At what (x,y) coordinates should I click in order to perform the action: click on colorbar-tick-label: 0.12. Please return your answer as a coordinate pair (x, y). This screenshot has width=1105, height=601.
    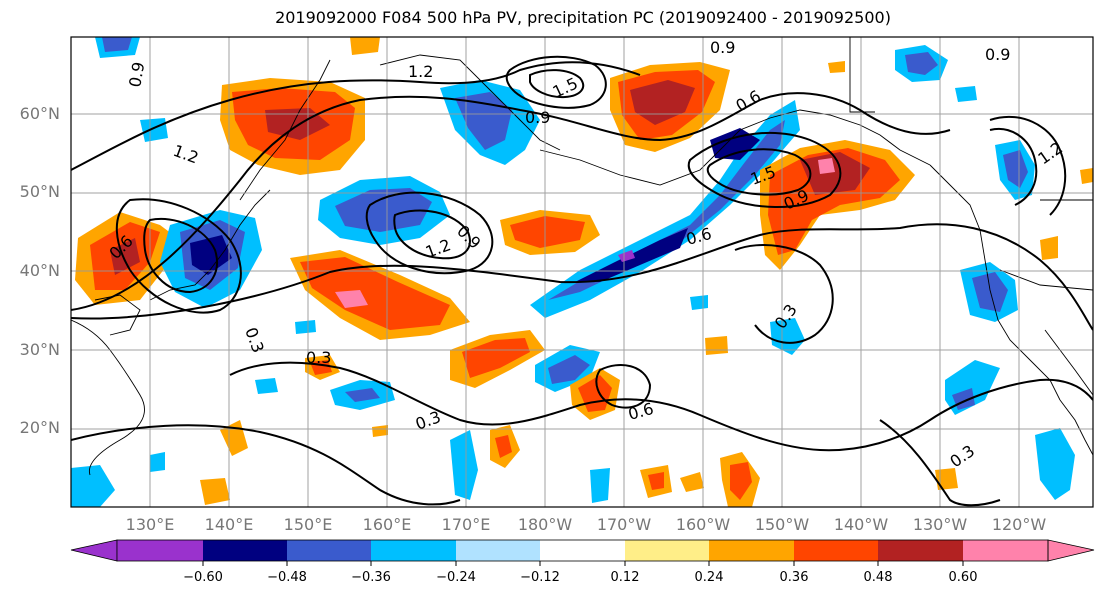
    Looking at the image, I should click on (625, 577).